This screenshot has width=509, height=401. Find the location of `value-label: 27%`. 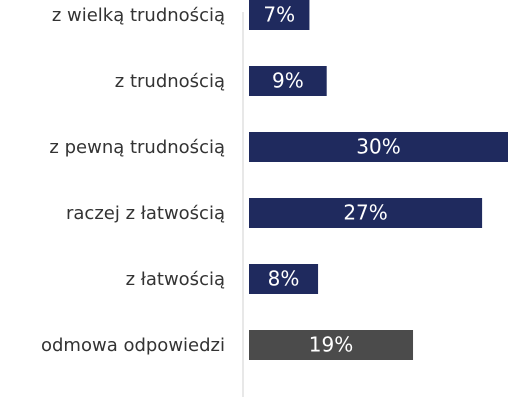

value-label: 27% is located at coordinates (365, 213).